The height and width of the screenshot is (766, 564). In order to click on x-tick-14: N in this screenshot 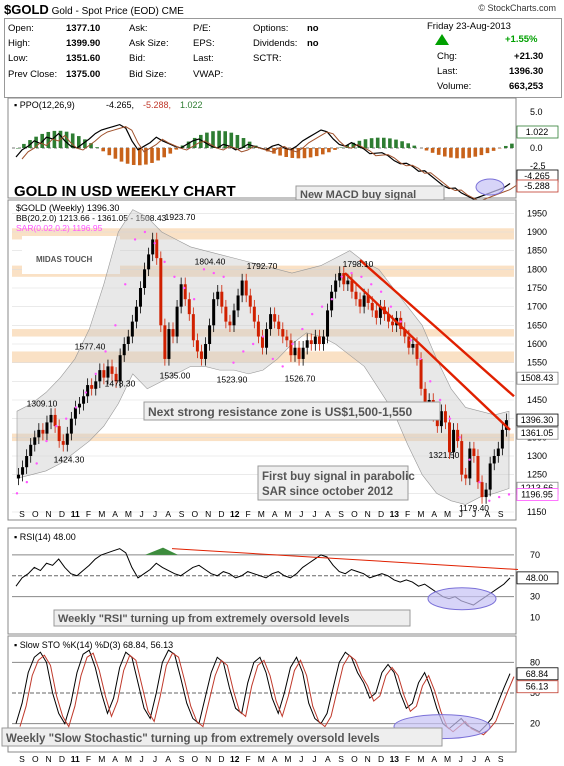, I will do `click(208, 514)`.